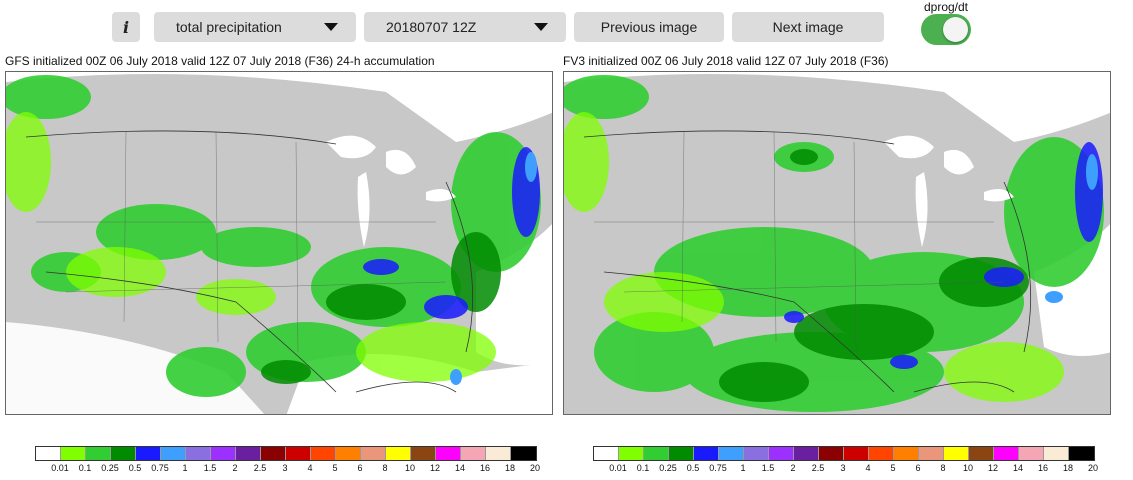 Image resolution: width=1133 pixels, height=480 pixels. I want to click on colorbar-tick-label: 0.5, so click(693, 468).